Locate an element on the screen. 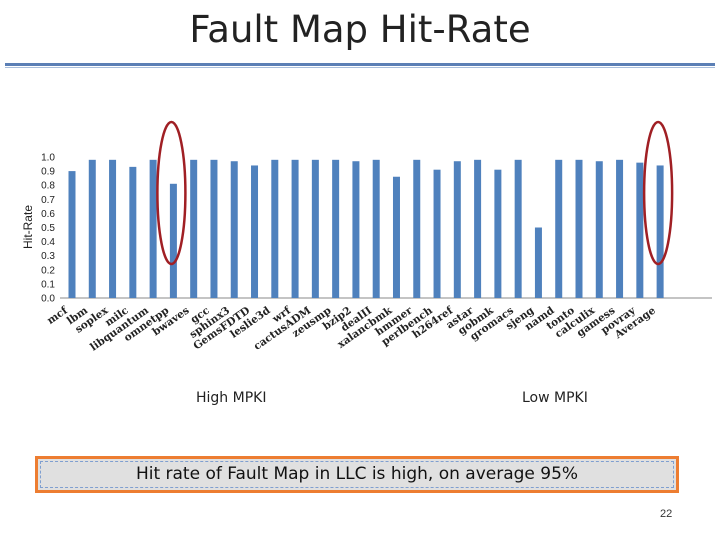  bar-gamess is located at coordinates (620, 228).